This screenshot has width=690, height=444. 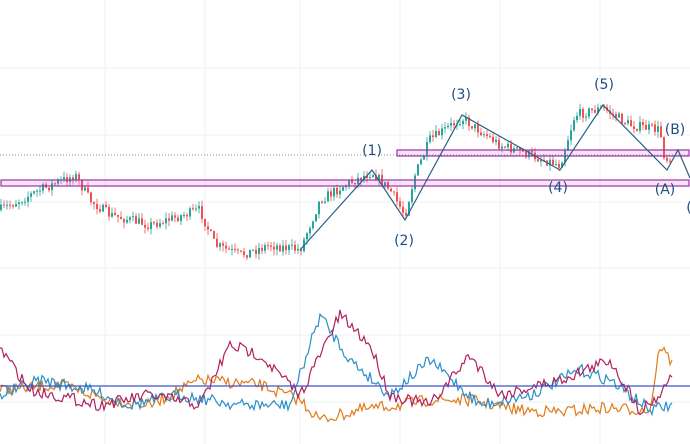 I want to click on wave-label: (B), so click(x=675, y=130).